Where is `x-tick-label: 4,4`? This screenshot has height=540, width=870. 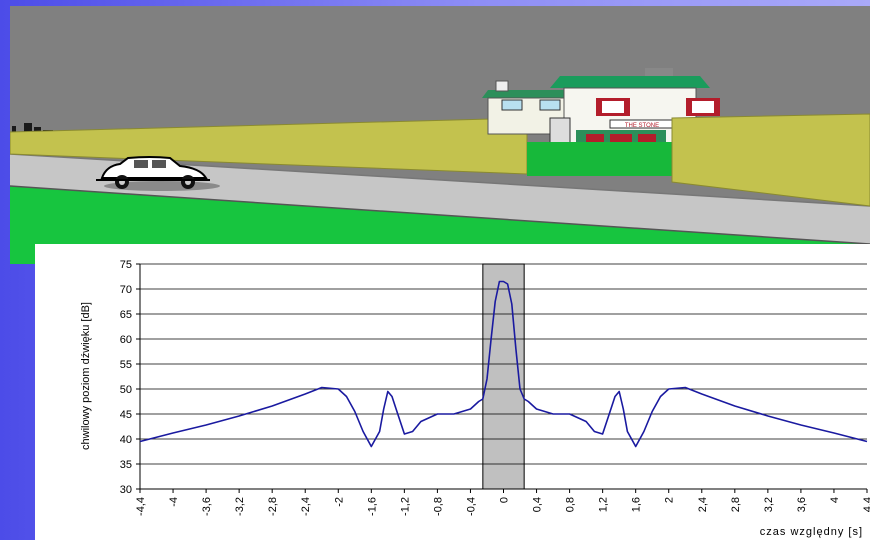 x-tick-label: 4,4 is located at coordinates (866, 504).